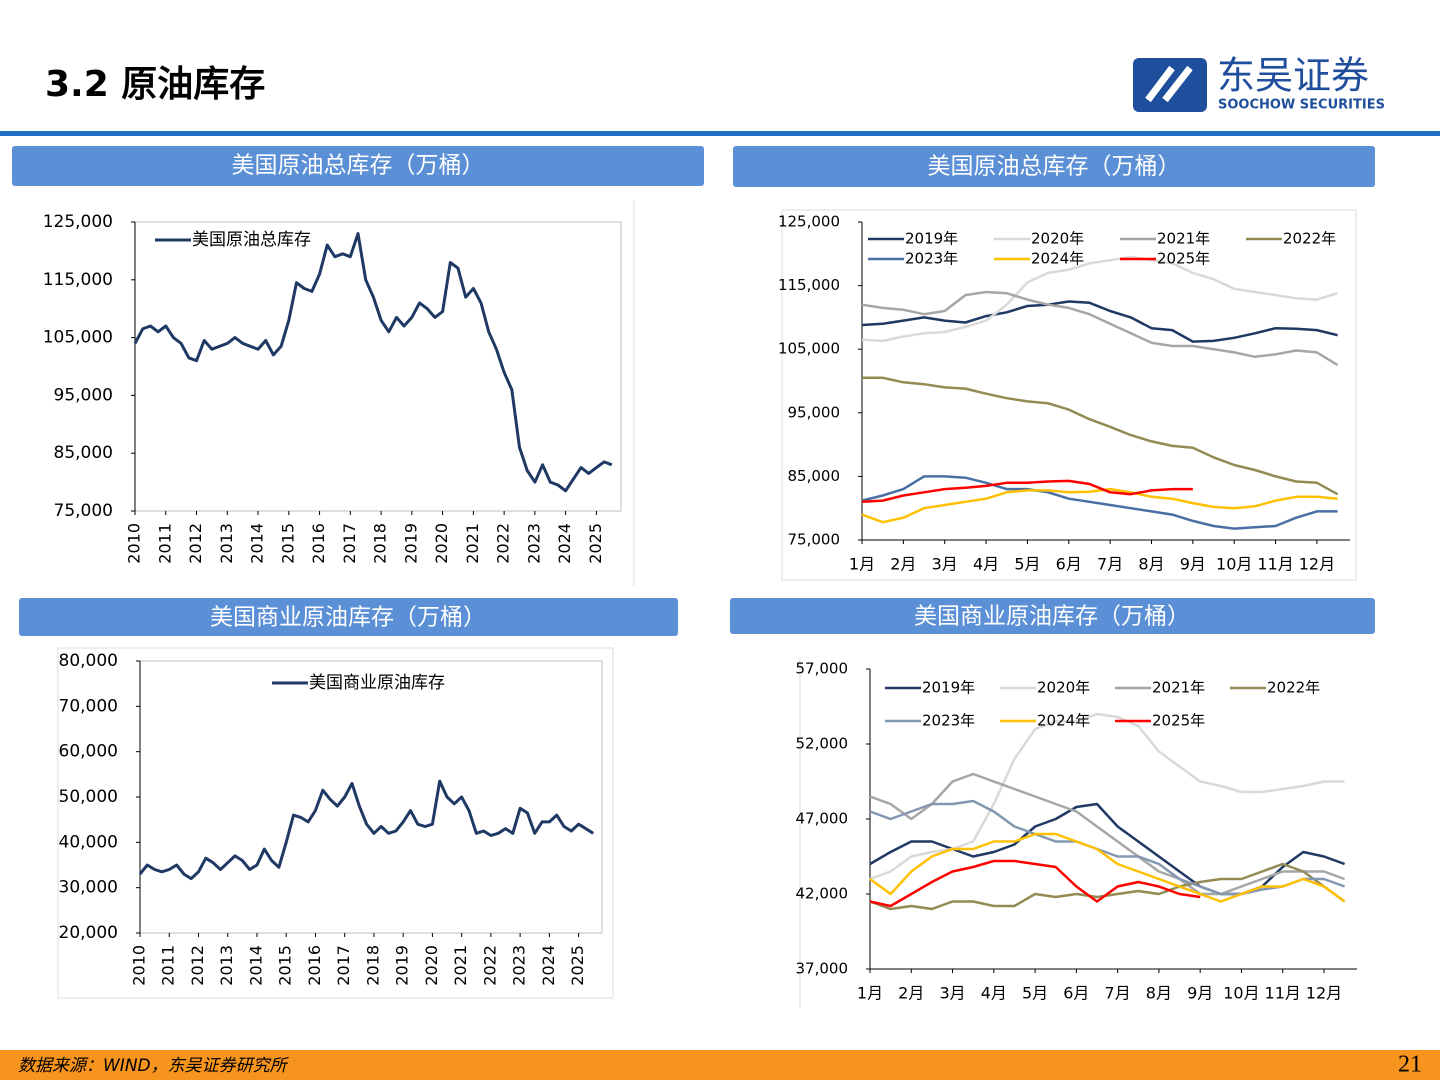 The width and height of the screenshot is (1440, 1080). Describe the element at coordinates (88, 797) in the screenshot. I see `y-tick-label: 50,000` at that location.